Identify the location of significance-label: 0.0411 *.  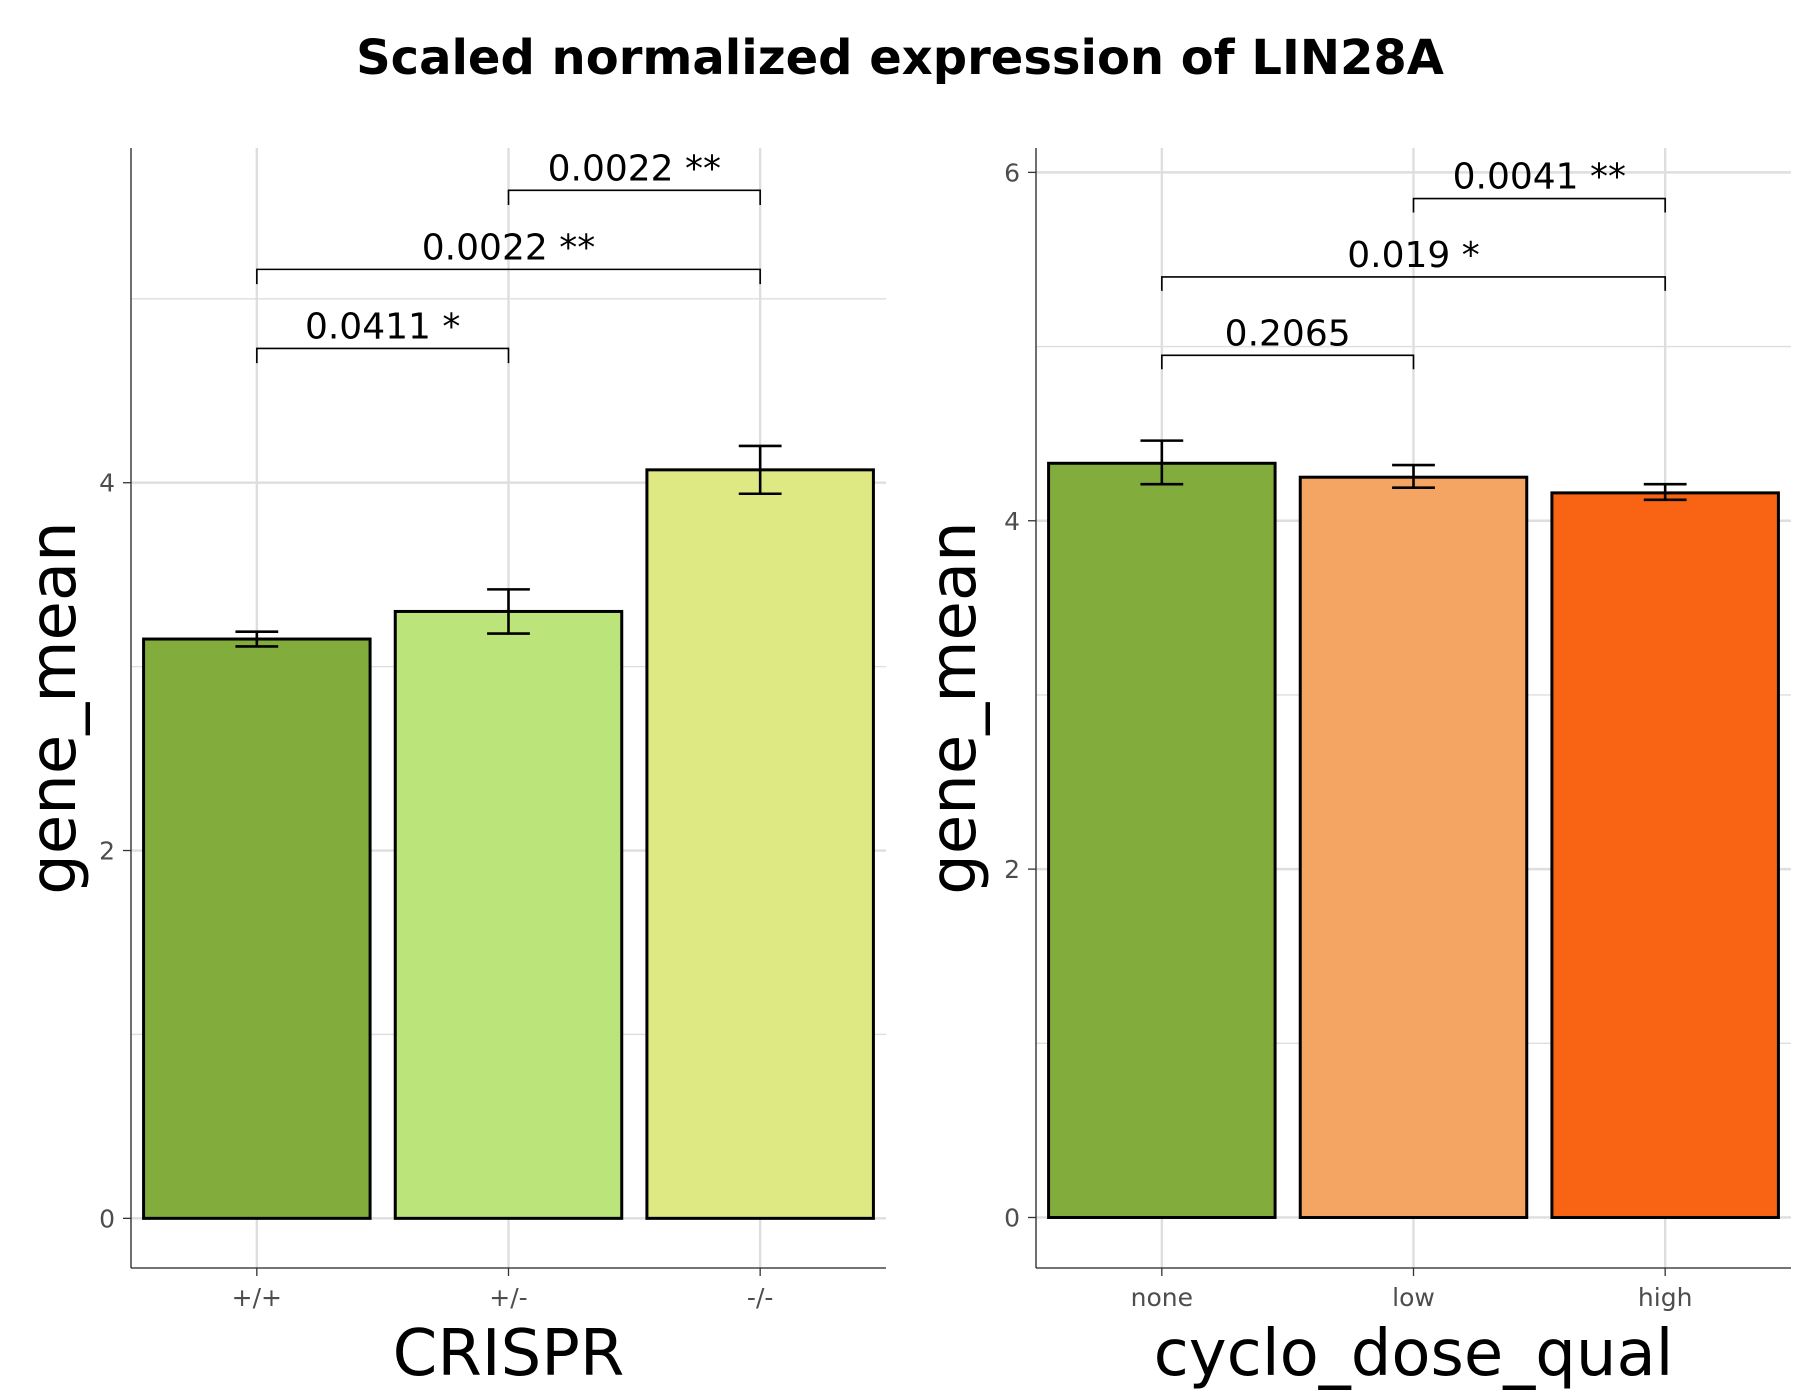
(382, 326).